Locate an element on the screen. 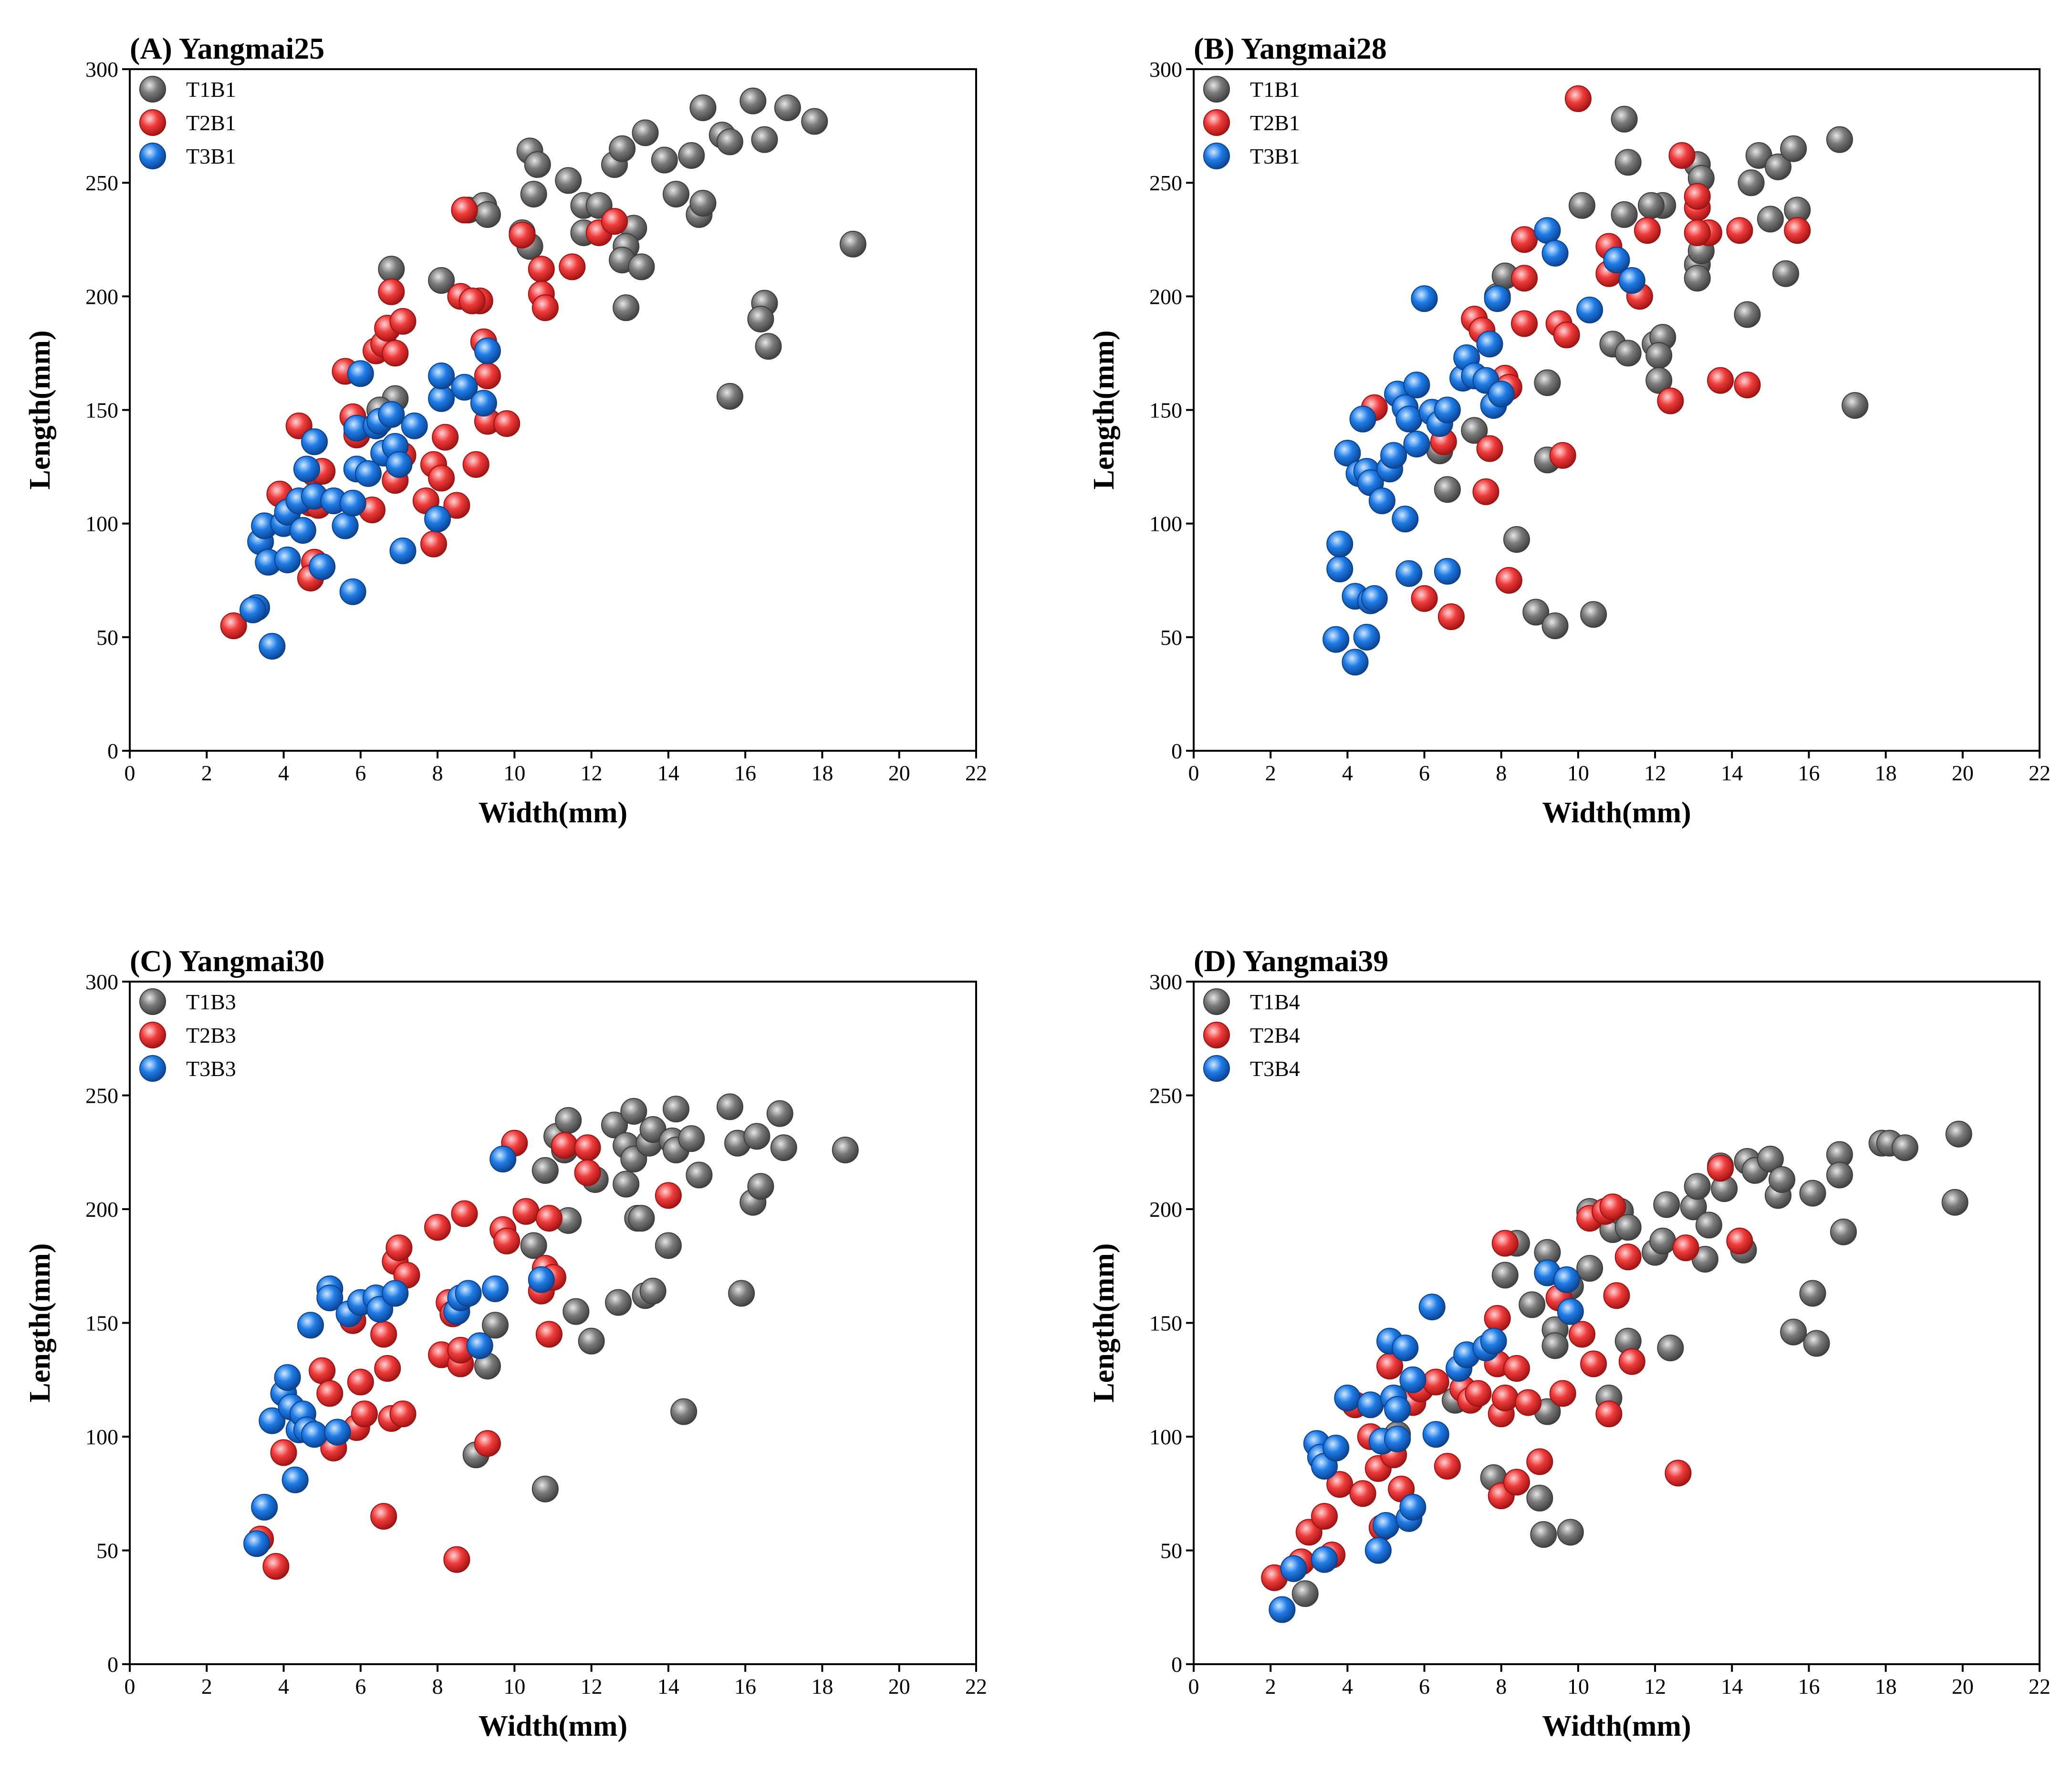 The width and height of the screenshot is (2072, 1782). x-tick-label: 18 is located at coordinates (1886, 1686).